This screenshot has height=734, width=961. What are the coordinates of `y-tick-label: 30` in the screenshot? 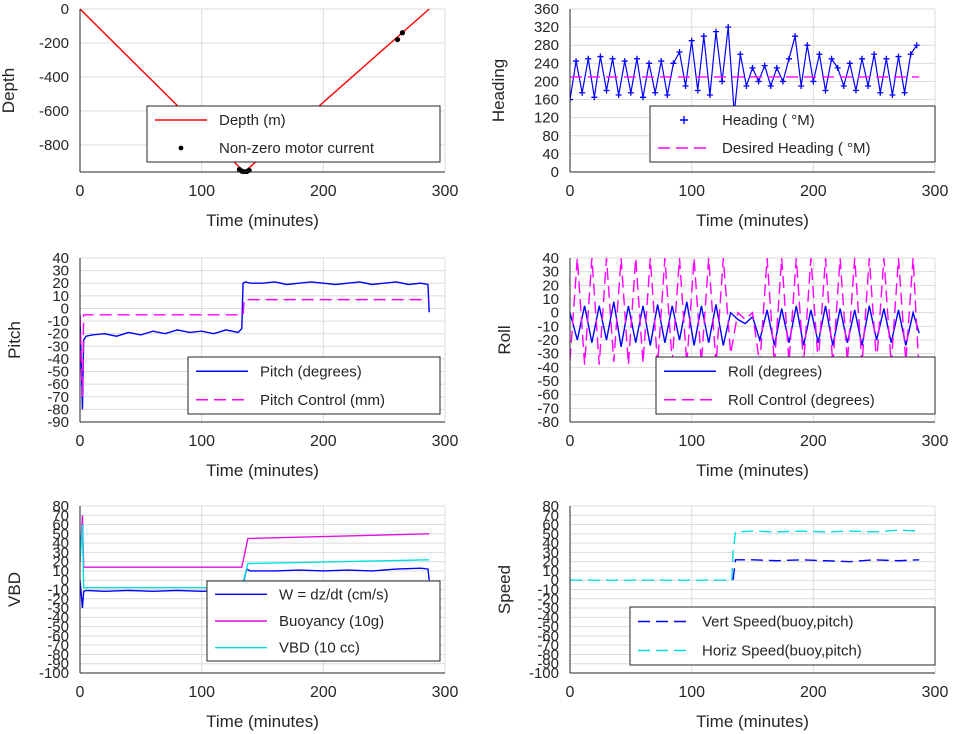 It's located at (550, 272).